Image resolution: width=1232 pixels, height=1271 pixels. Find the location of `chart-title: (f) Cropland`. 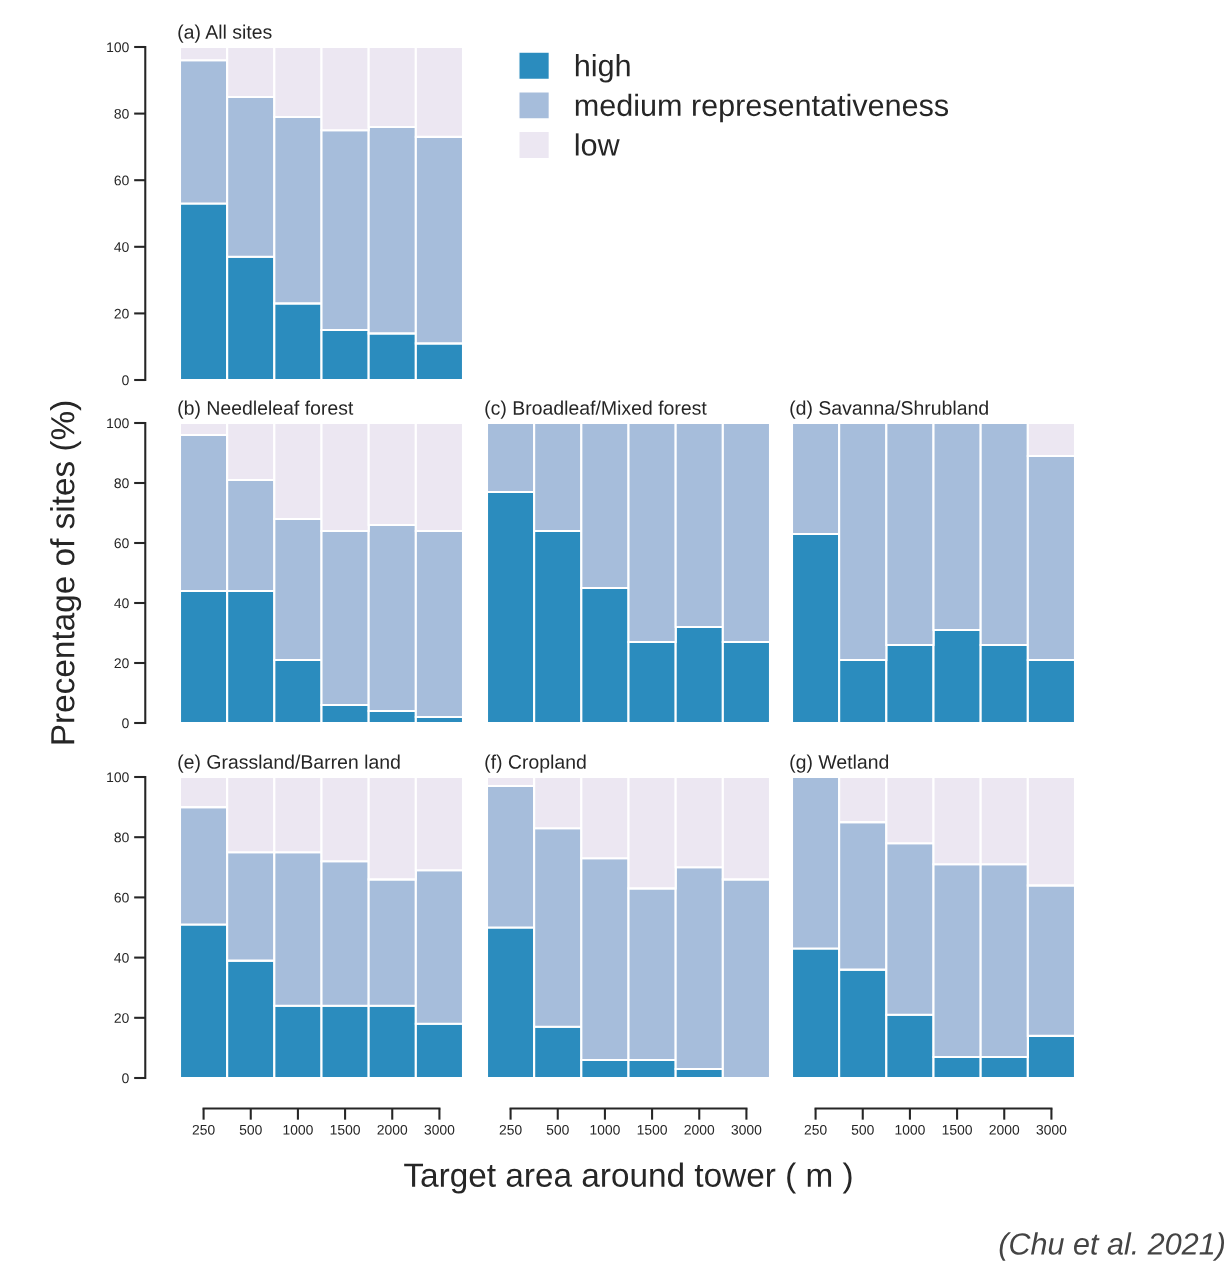

chart-title: (f) Cropland is located at coordinates (535, 763).